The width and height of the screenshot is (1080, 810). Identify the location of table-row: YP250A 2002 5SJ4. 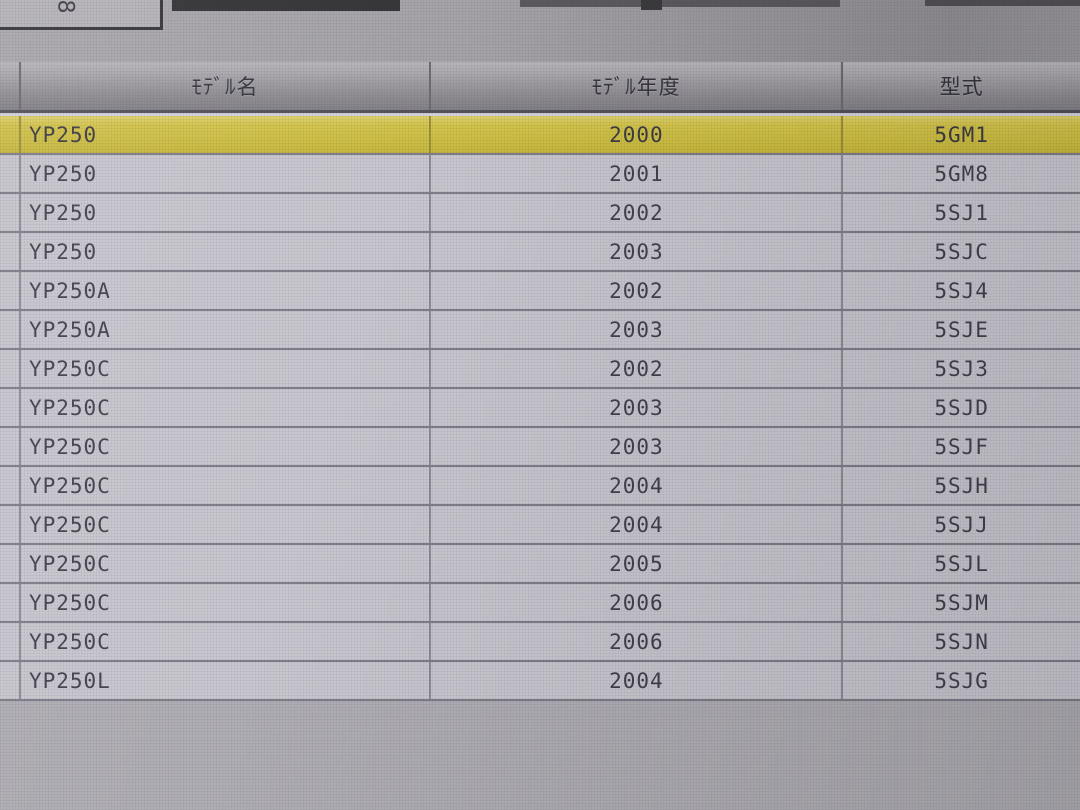
(540, 291).